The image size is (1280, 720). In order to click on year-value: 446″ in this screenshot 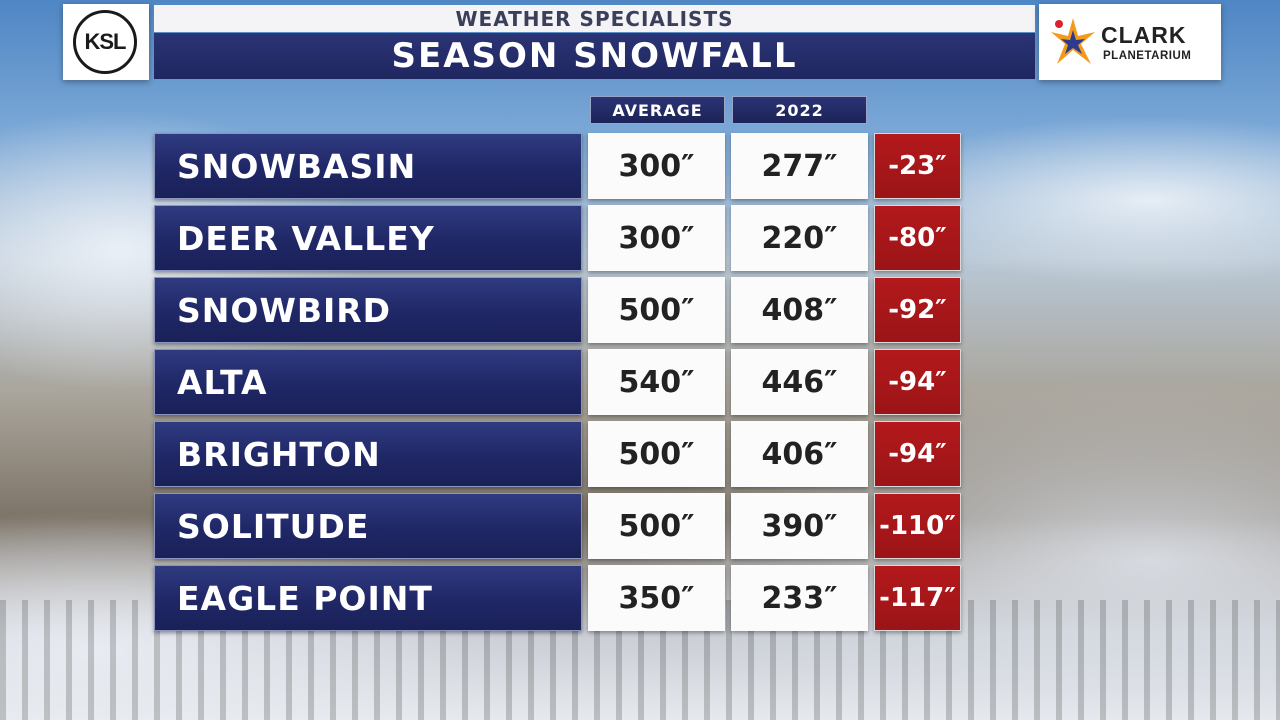, I will do `click(799, 382)`.